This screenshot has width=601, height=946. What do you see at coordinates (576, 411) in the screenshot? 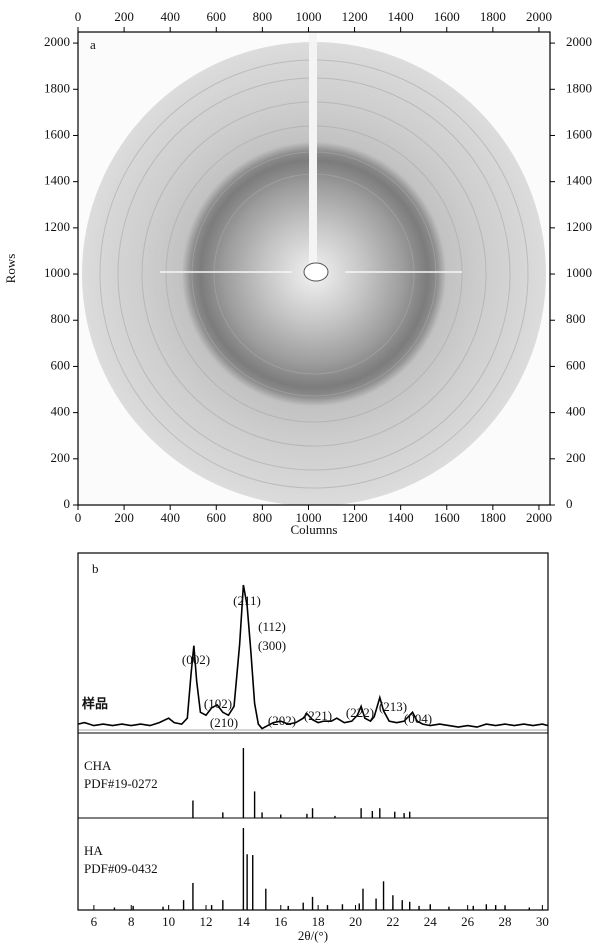
I see `y-right-tick-label: 400` at bounding box center [576, 411].